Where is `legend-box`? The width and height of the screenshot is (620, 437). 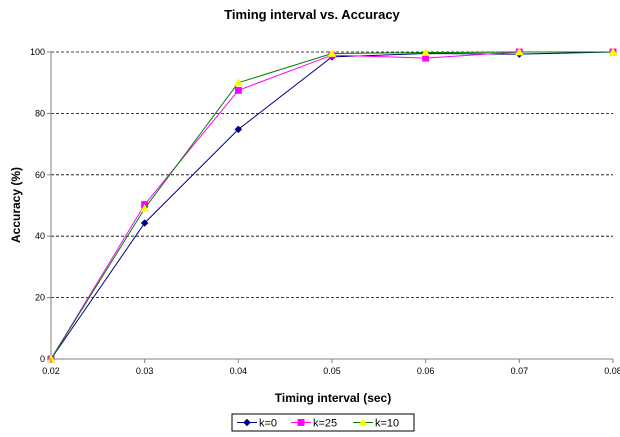 legend-box is located at coordinates (323, 422).